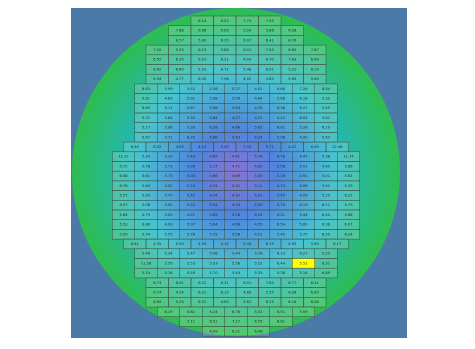 This screenshot has height=349, width=475. Describe the element at coordinates (326, 156) in the screenshot. I see `die-cell: 5.38` at that location.